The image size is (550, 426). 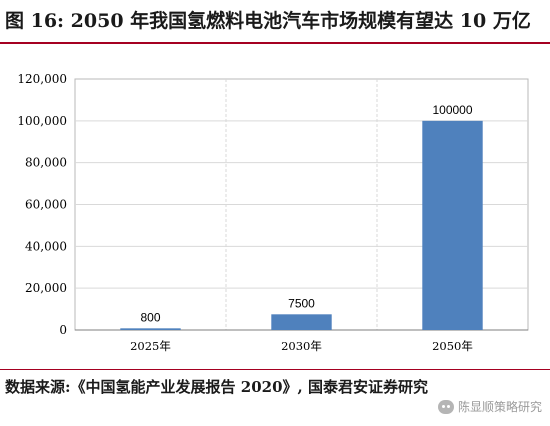 What do you see at coordinates (452, 346) in the screenshot?
I see `x-tick-label: 2050年` at bounding box center [452, 346].